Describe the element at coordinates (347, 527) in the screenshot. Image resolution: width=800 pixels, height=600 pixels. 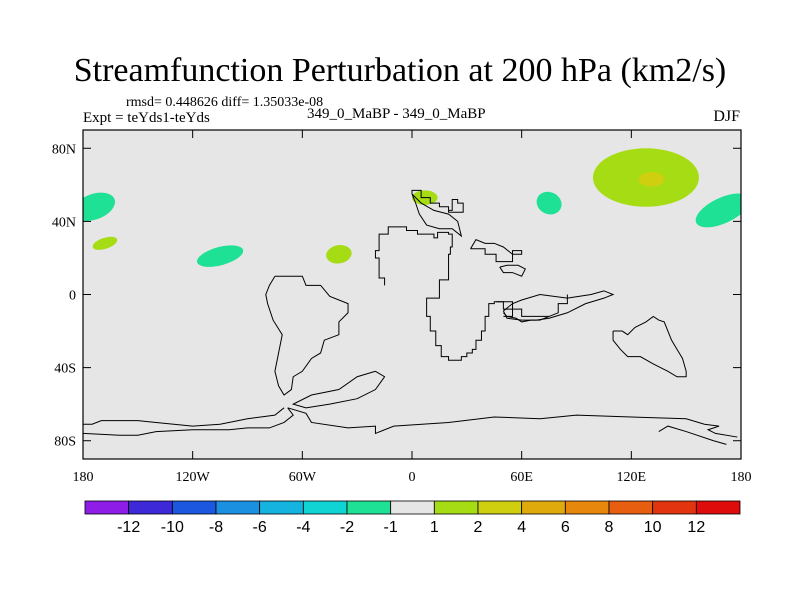
I see `colorbar-label: -2` at that location.